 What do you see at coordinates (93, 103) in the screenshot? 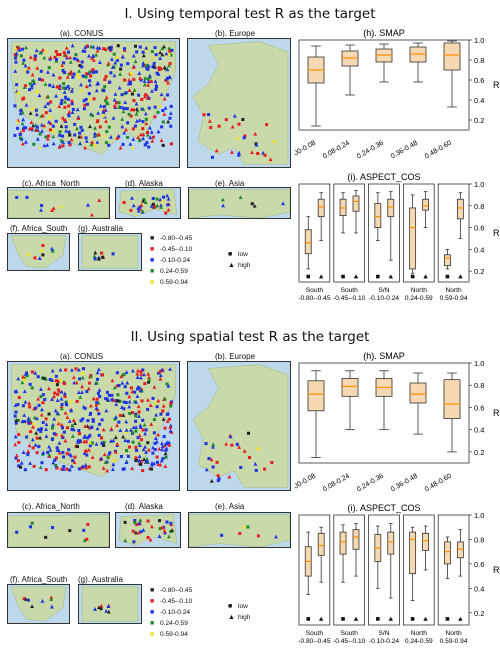
I see `map-conus` at bounding box center [93, 103].